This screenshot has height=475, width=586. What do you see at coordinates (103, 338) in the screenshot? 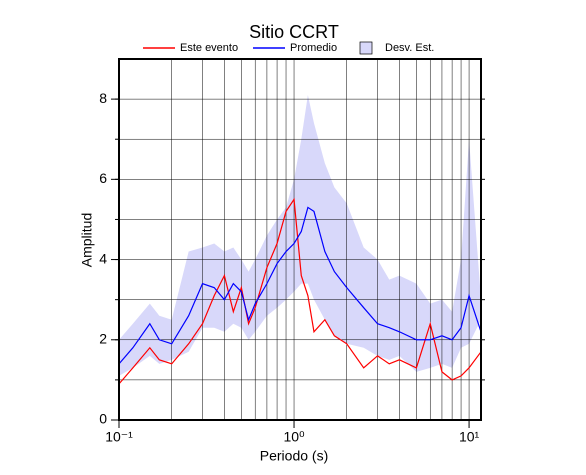
I see `y-tick-label: 2` at bounding box center [103, 338].